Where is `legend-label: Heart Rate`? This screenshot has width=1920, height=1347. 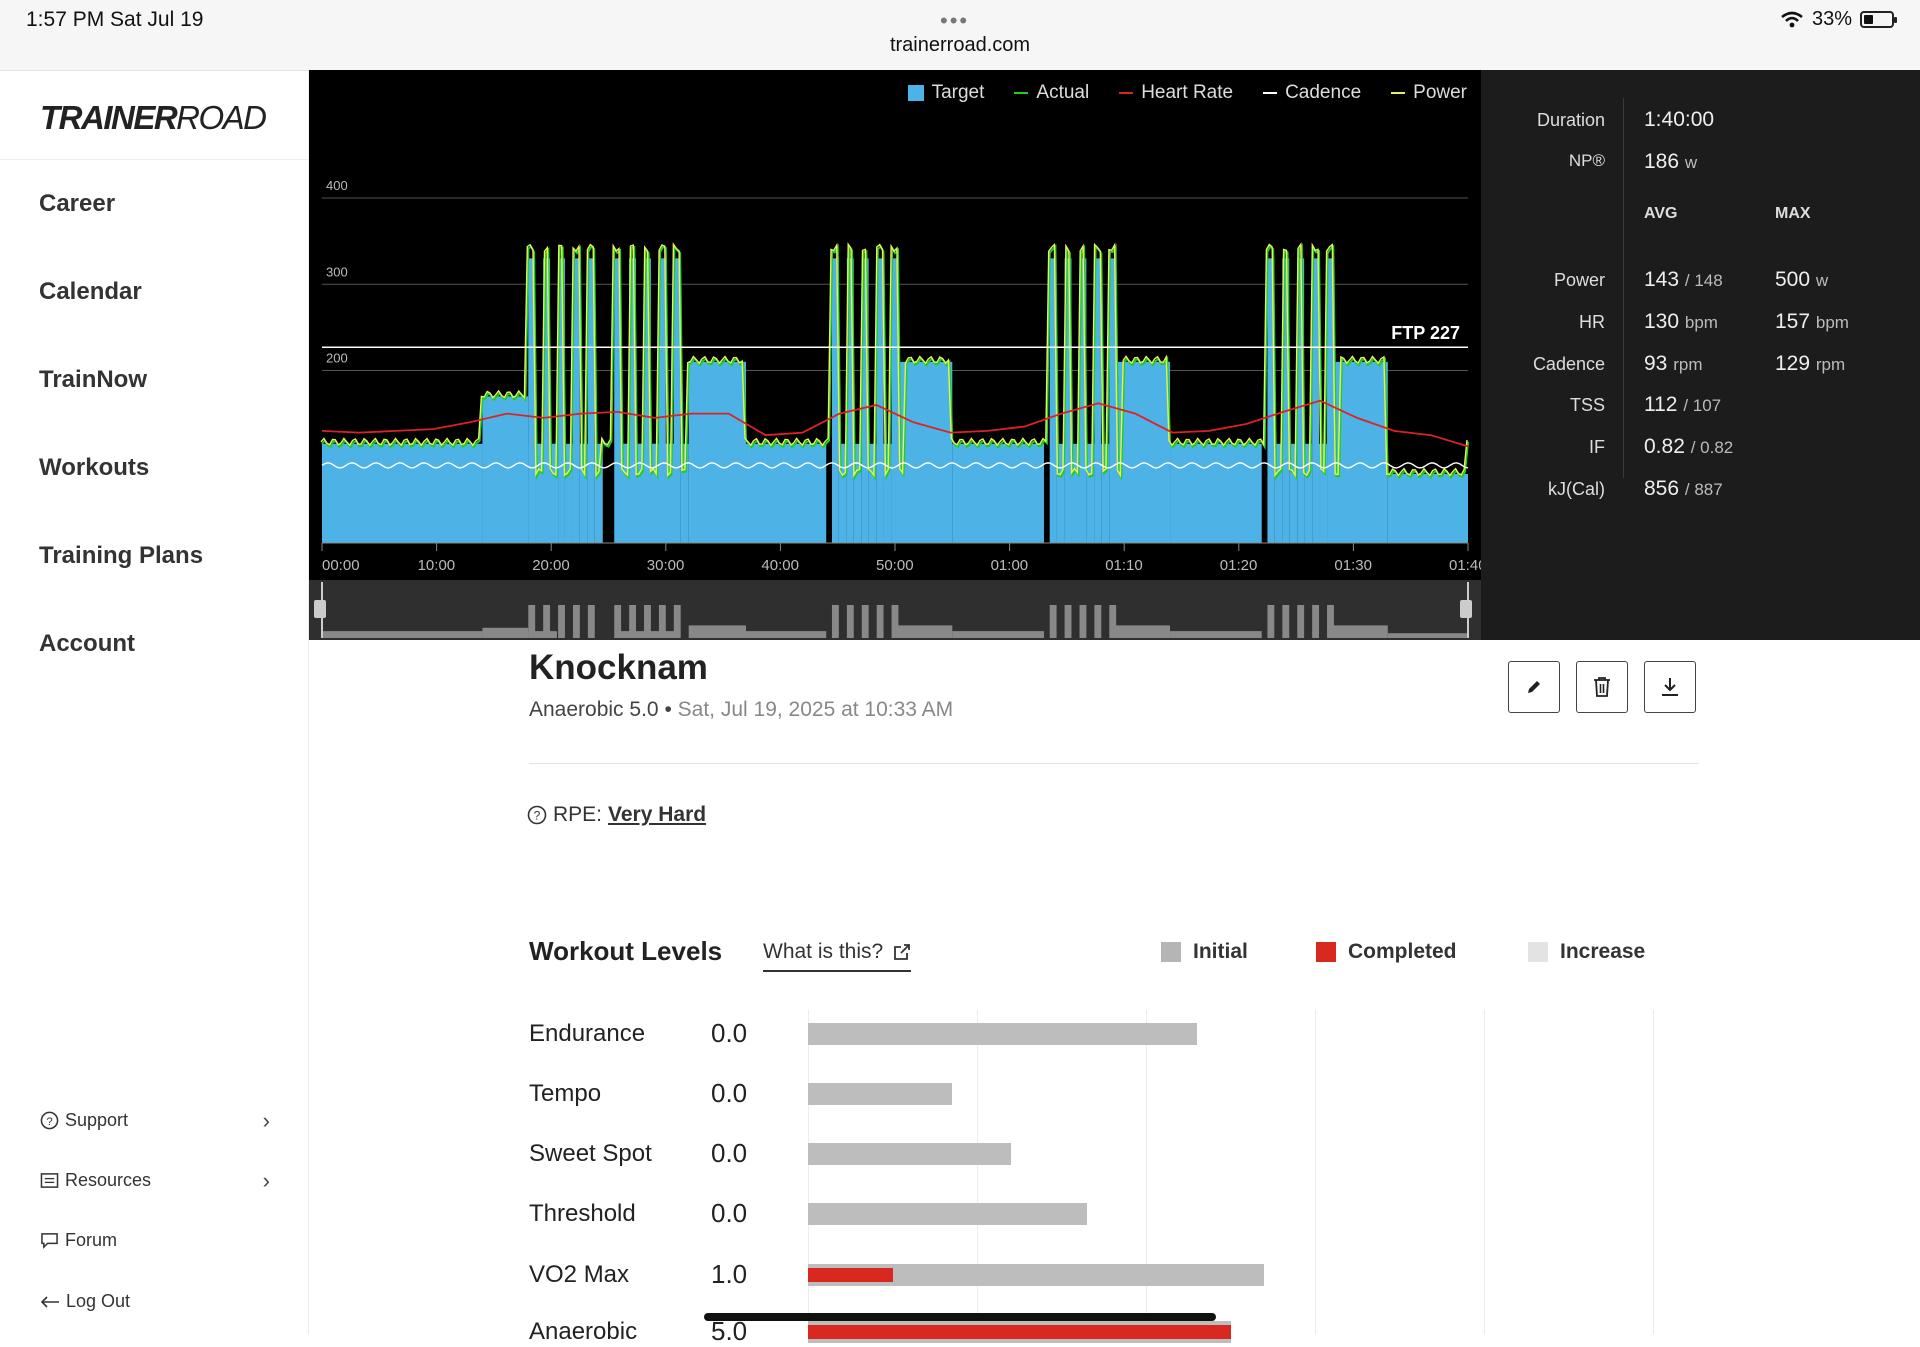 legend-label: Heart Rate is located at coordinates (1187, 92).